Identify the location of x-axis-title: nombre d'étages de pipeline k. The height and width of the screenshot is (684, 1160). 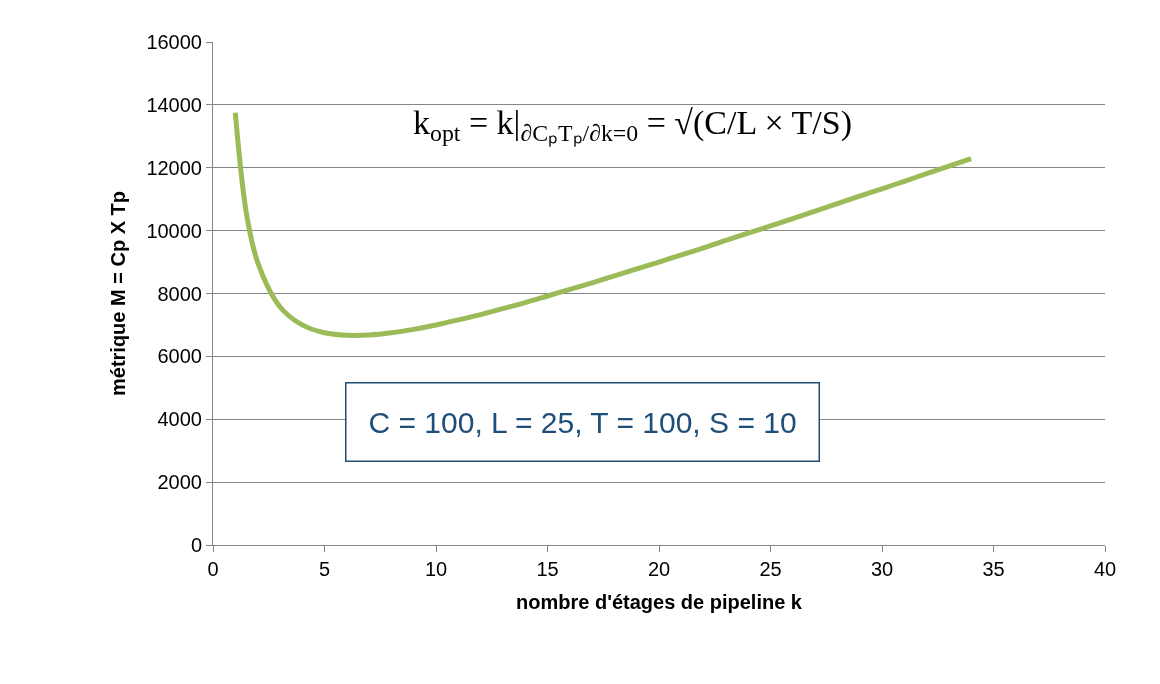
(659, 601).